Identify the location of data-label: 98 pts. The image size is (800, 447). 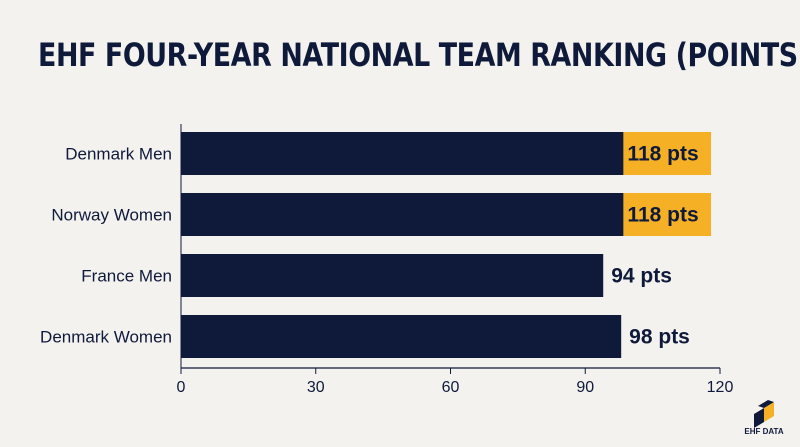
(659, 337).